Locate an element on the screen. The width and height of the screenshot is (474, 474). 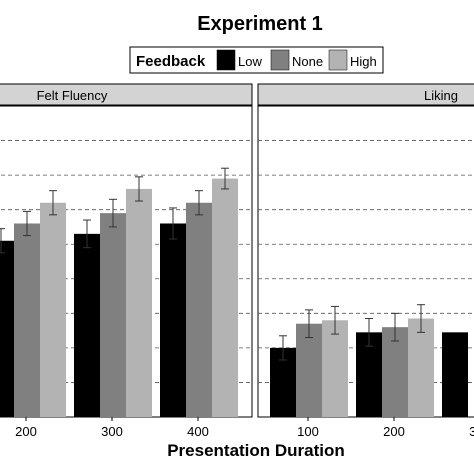
legend-label-none: None is located at coordinates (307, 61).